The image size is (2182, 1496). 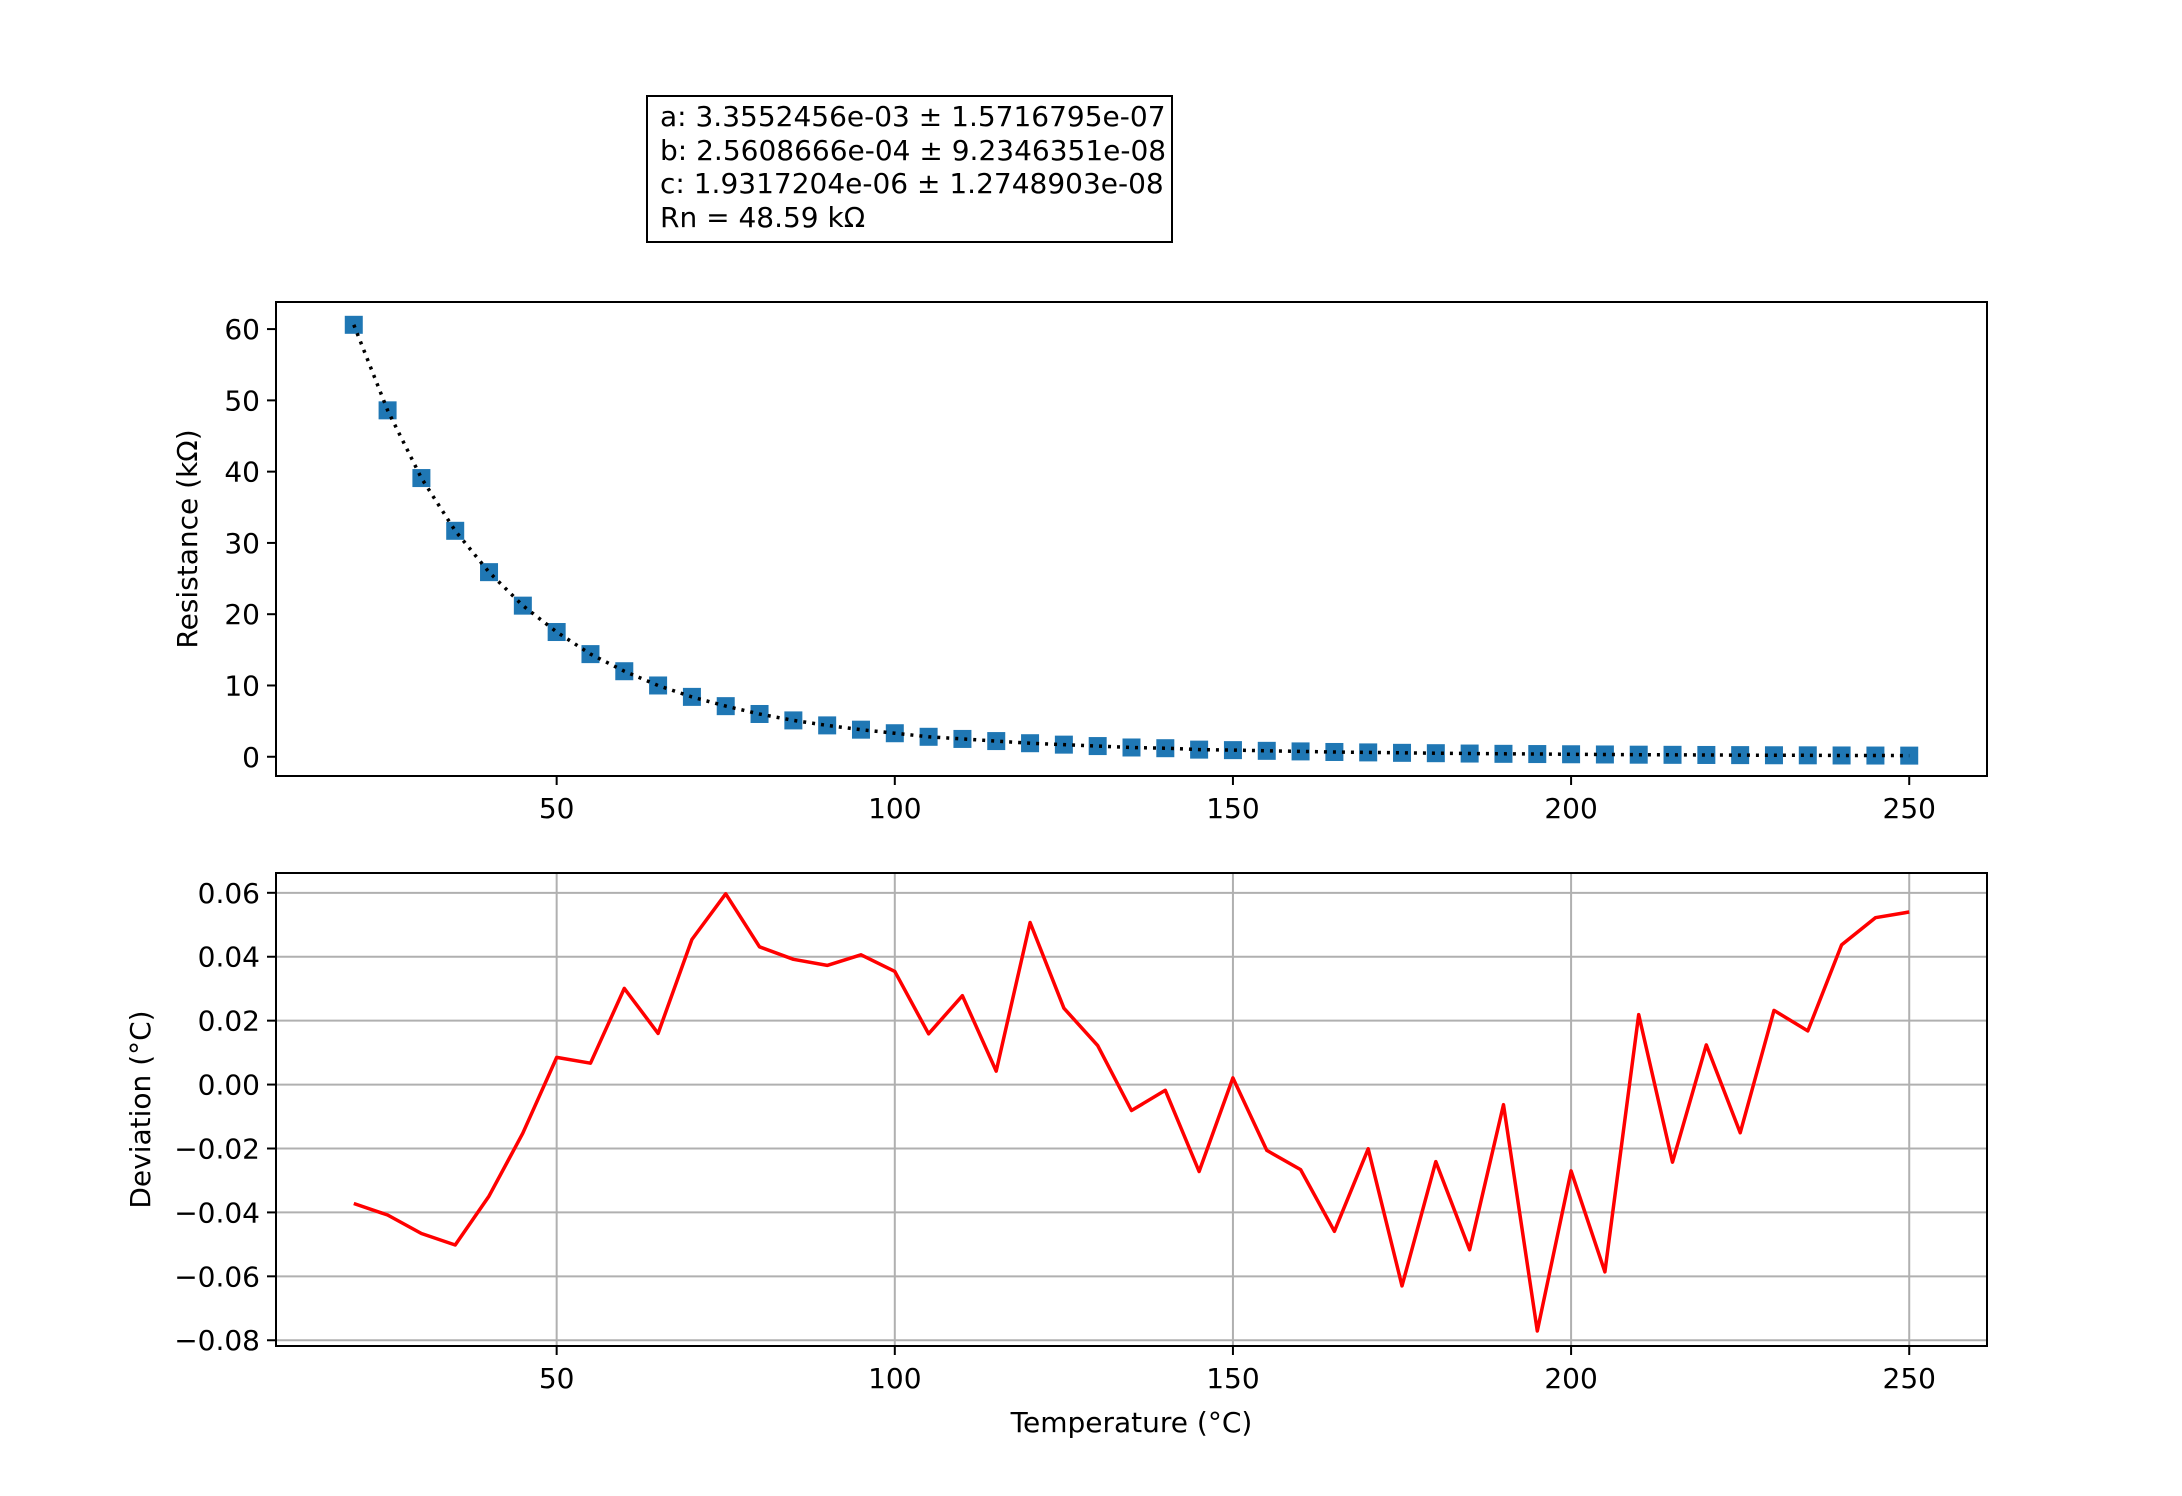 What do you see at coordinates (242, 329) in the screenshot?
I see `resistance-y-tick-label: 60` at bounding box center [242, 329].